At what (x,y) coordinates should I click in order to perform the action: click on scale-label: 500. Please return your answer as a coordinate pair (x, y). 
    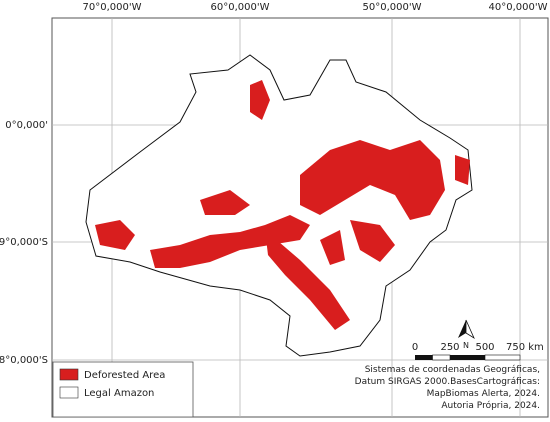
    Looking at the image, I should click on (484, 347).